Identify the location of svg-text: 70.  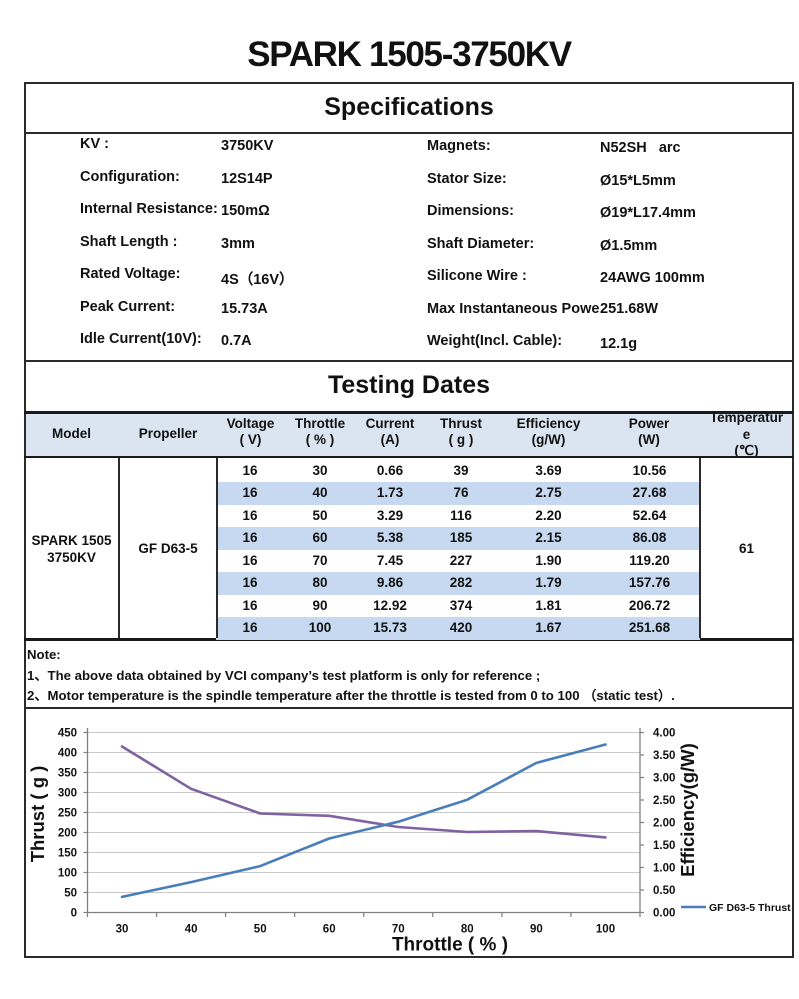
(398, 930).